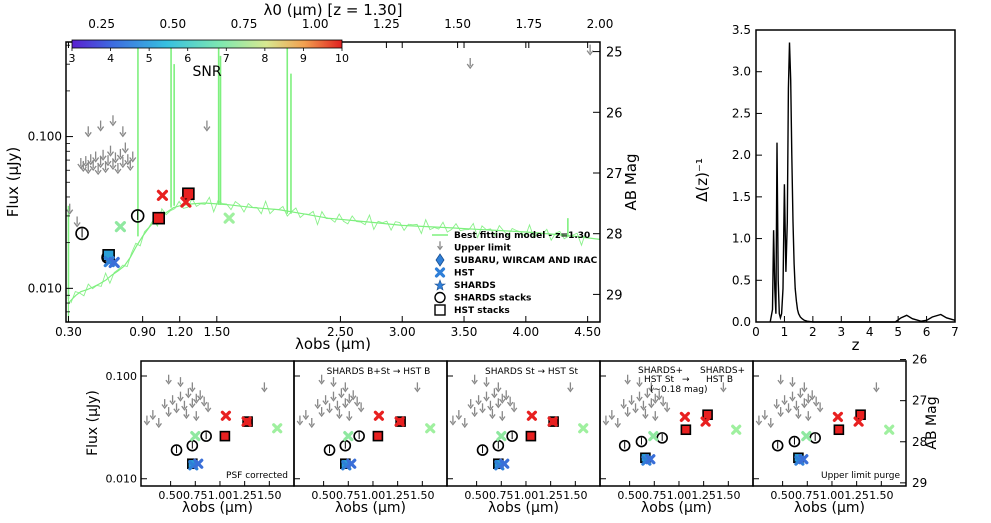 This screenshot has width=991, height=523. What do you see at coordinates (45, 288) in the screenshot?
I see `y-tick-label: 0.010` at bounding box center [45, 288].